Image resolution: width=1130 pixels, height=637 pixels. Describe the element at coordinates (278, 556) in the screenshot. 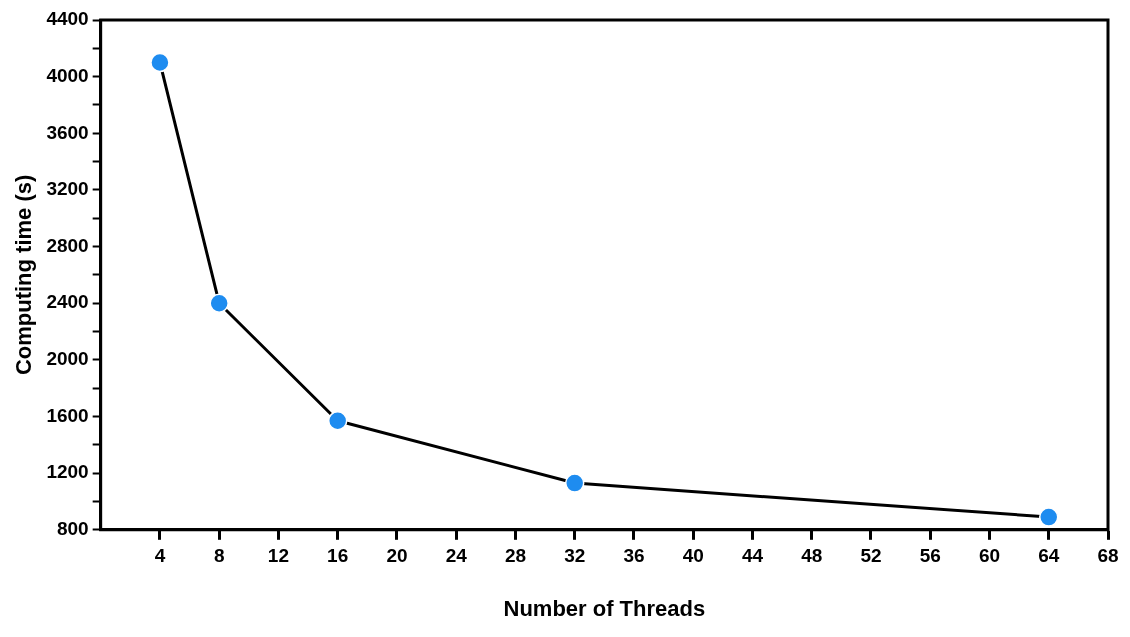

I see `x-tick-label: 12` at that location.